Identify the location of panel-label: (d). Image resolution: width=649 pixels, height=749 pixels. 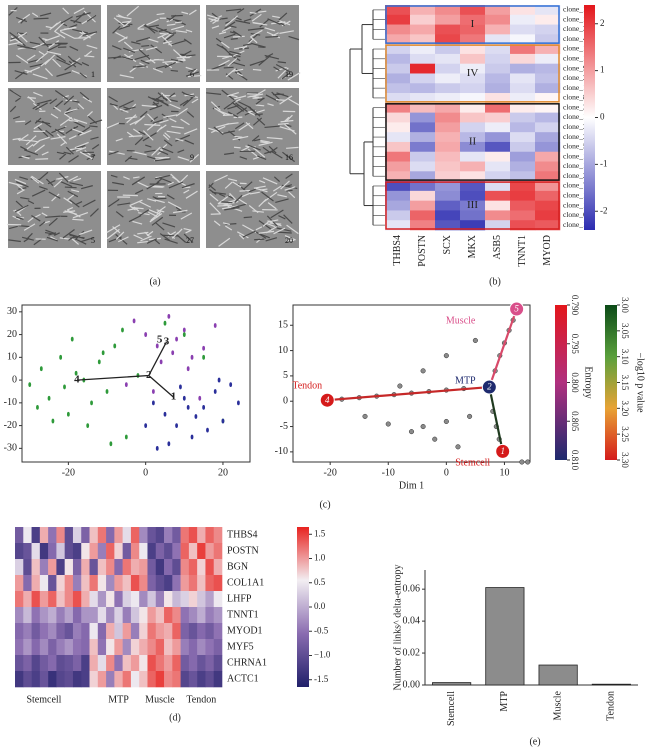
(175, 717).